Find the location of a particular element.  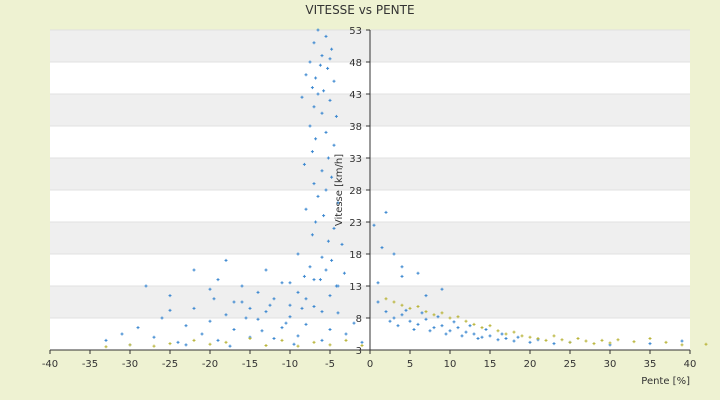

x-tick-label: -20 is located at coordinates (210, 364).